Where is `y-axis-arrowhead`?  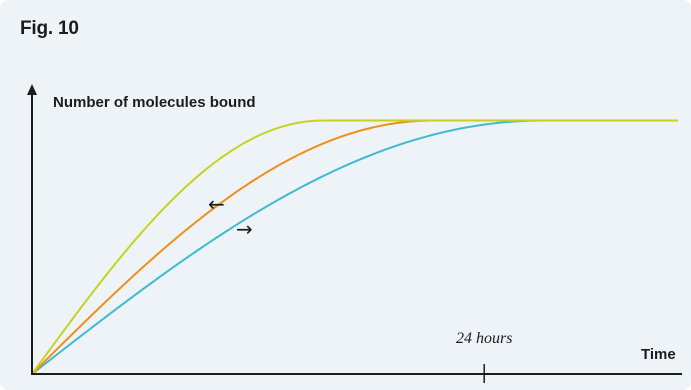
y-axis-arrowhead is located at coordinates (32, 89).